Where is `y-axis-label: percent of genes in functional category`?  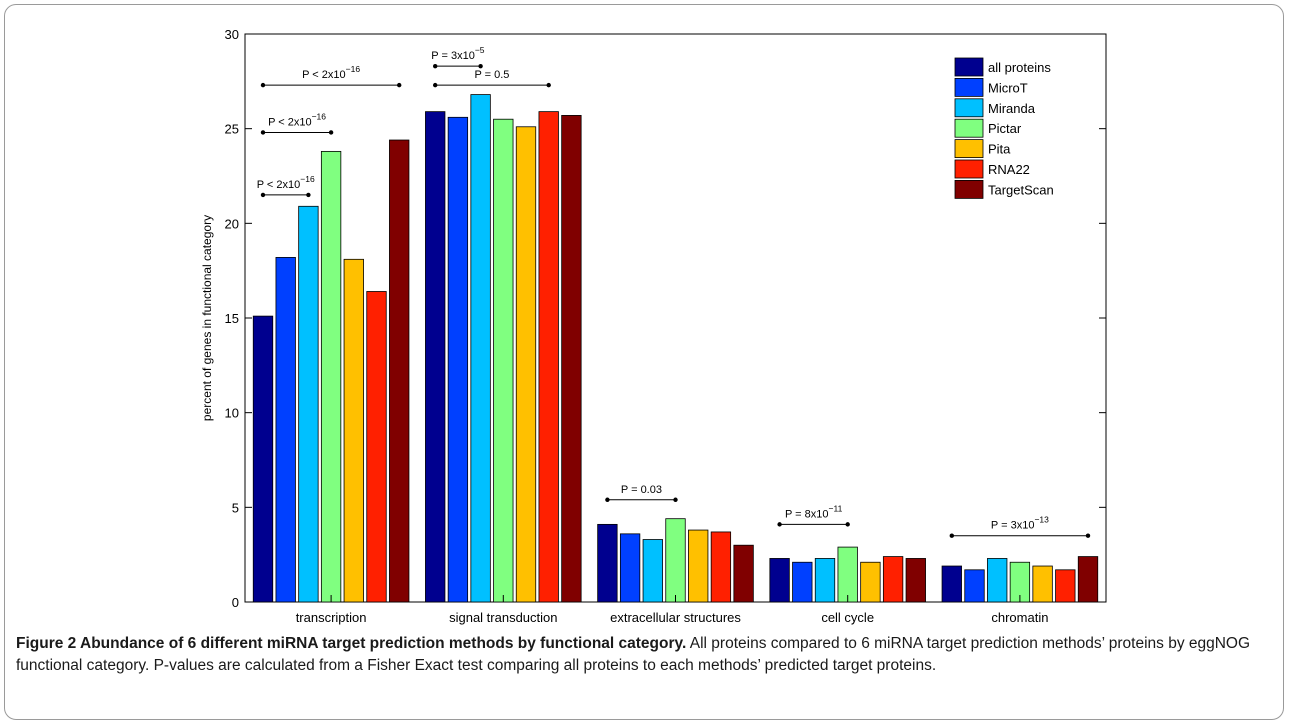
y-axis-label: percent of genes in functional category is located at coordinates (207, 318).